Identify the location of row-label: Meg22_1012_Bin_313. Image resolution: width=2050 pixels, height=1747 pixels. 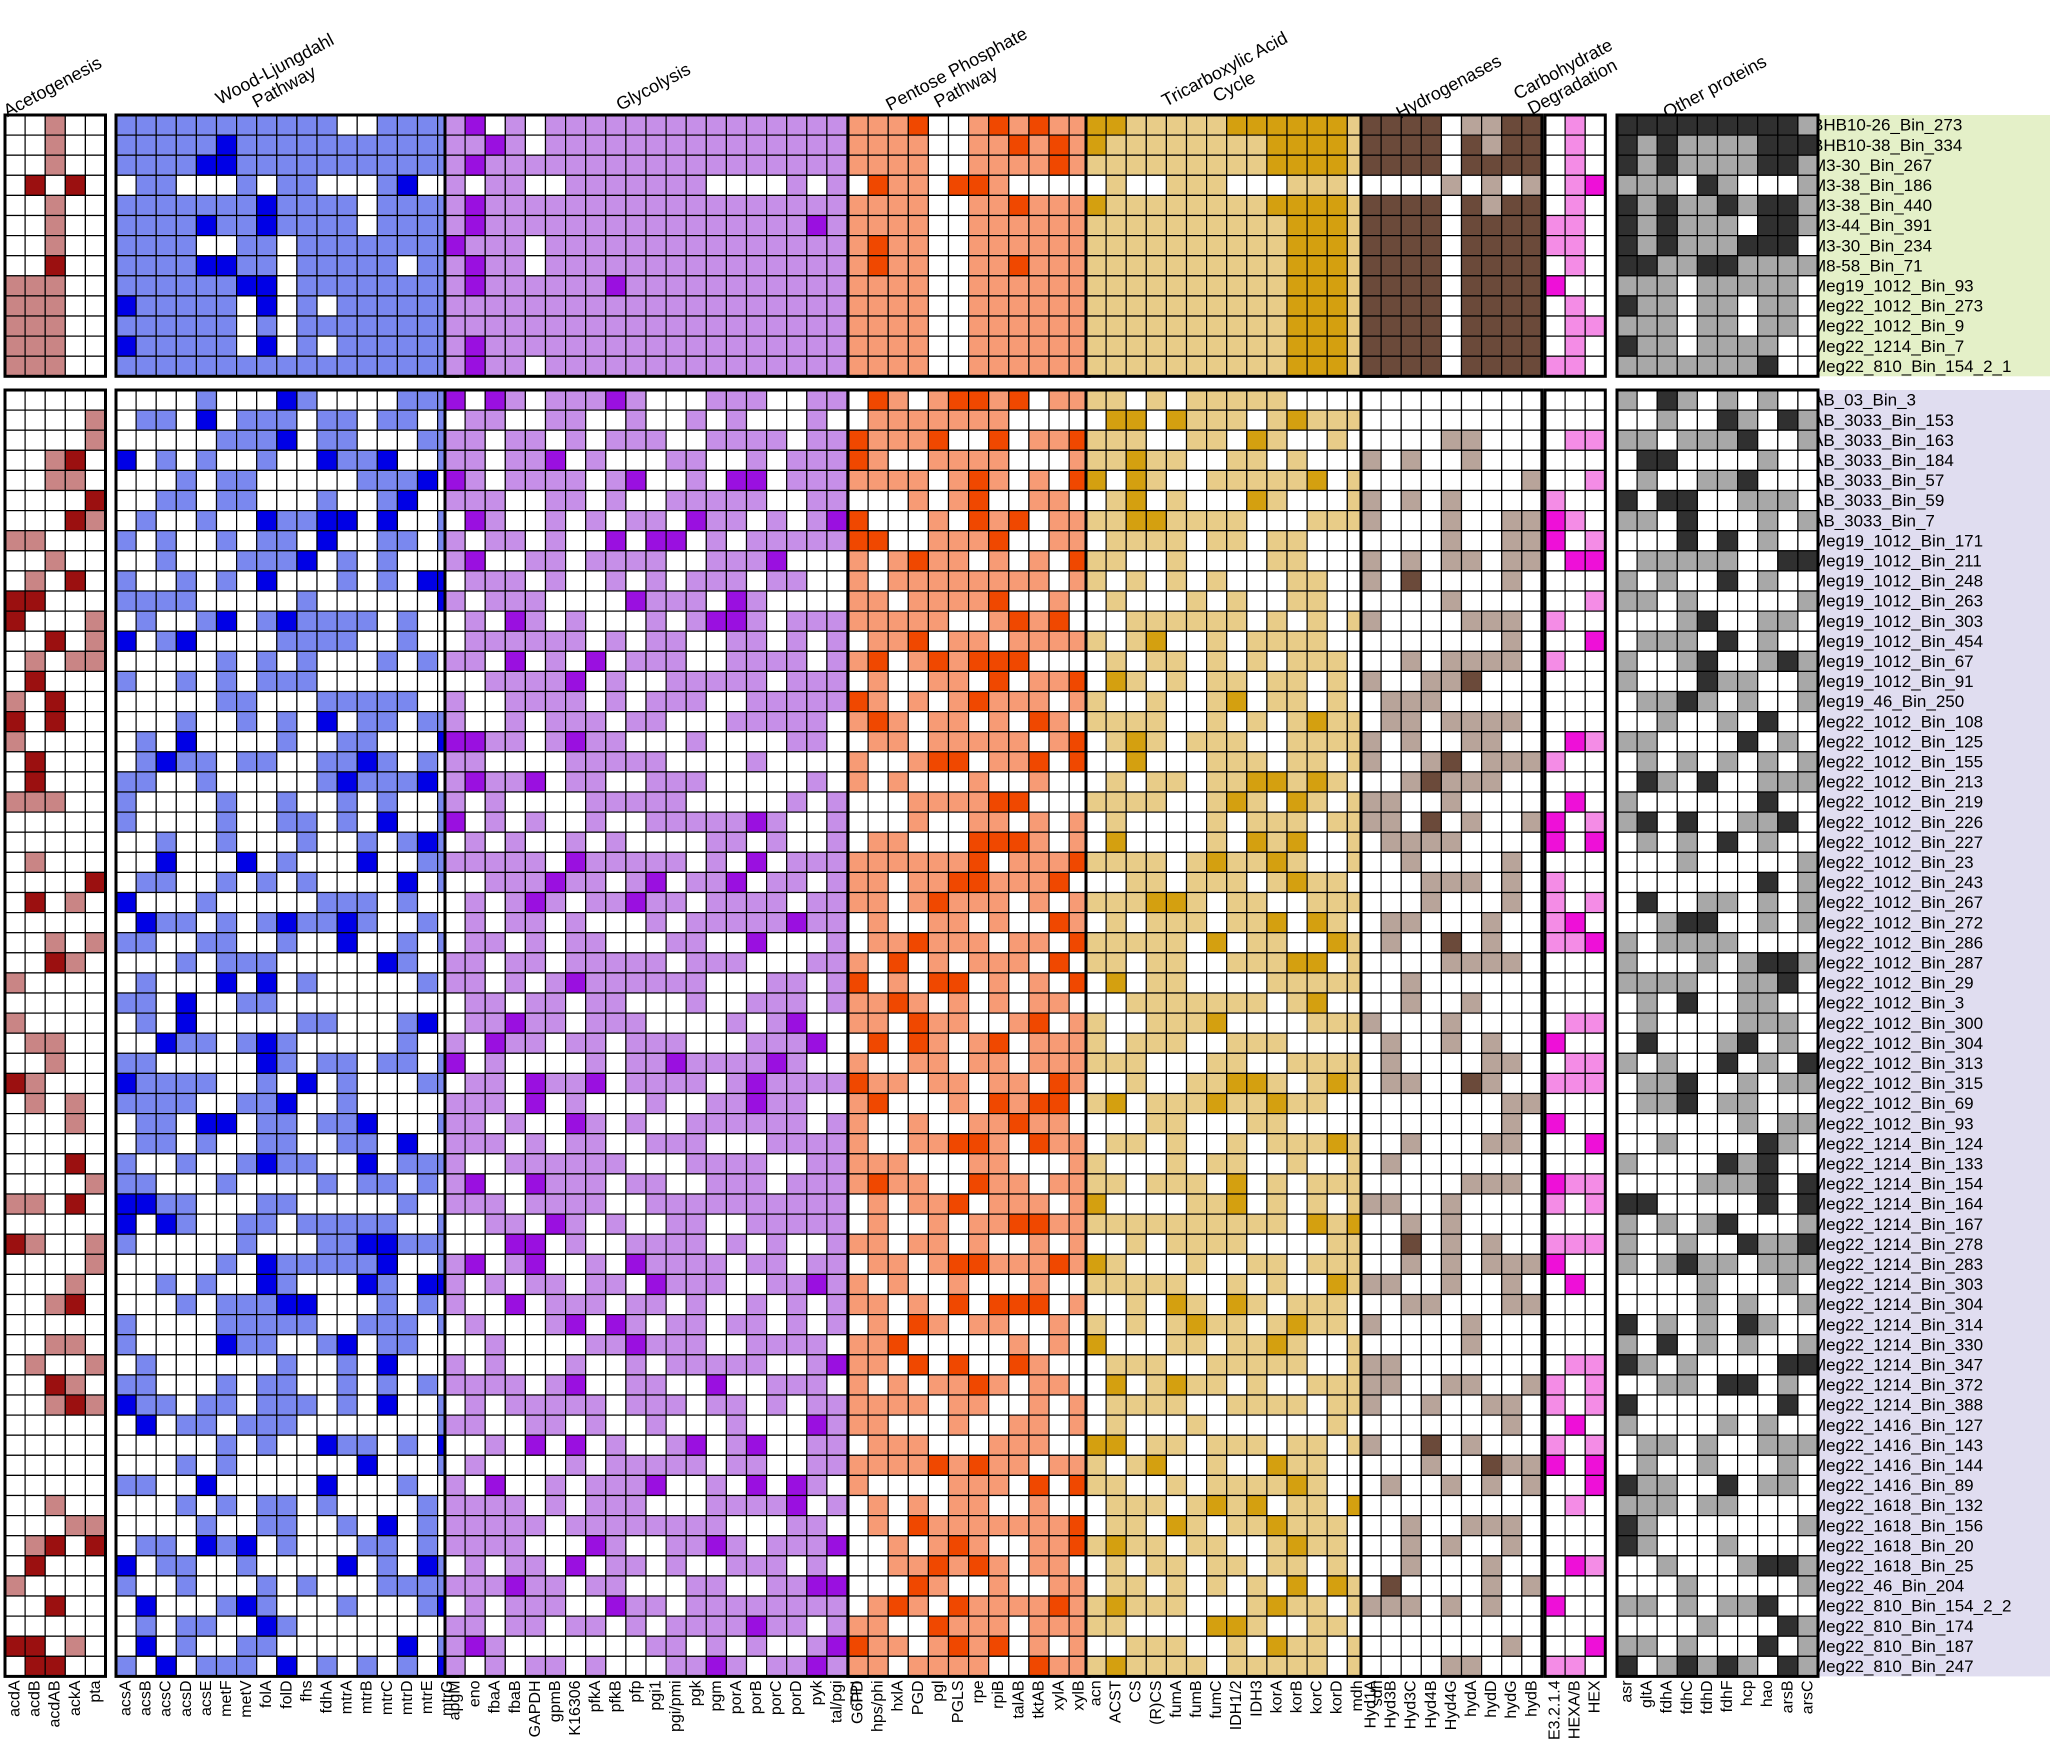
(1897, 1063).